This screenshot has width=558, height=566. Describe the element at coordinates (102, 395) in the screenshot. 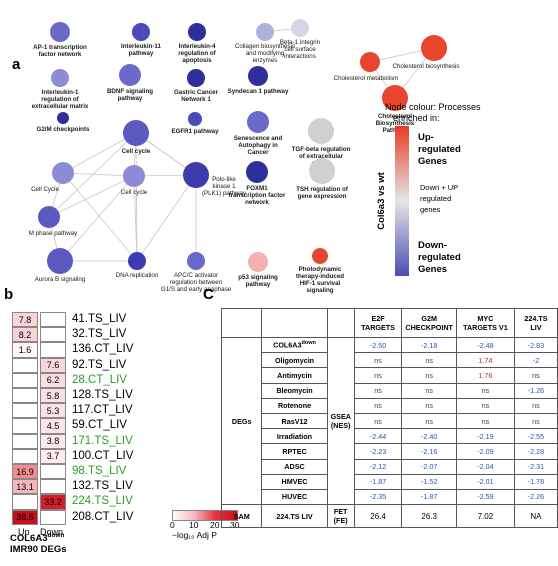

I see `heatmap-row-label: 128.TS_LIV` at that location.